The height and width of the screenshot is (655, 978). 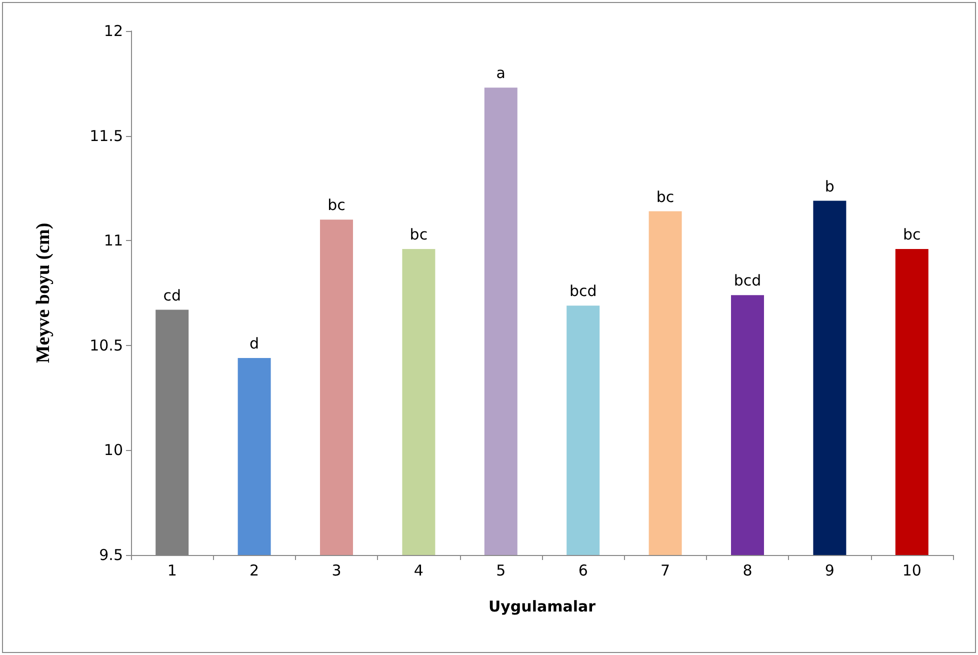 I want to click on x-tick-label: 10, so click(x=912, y=571).